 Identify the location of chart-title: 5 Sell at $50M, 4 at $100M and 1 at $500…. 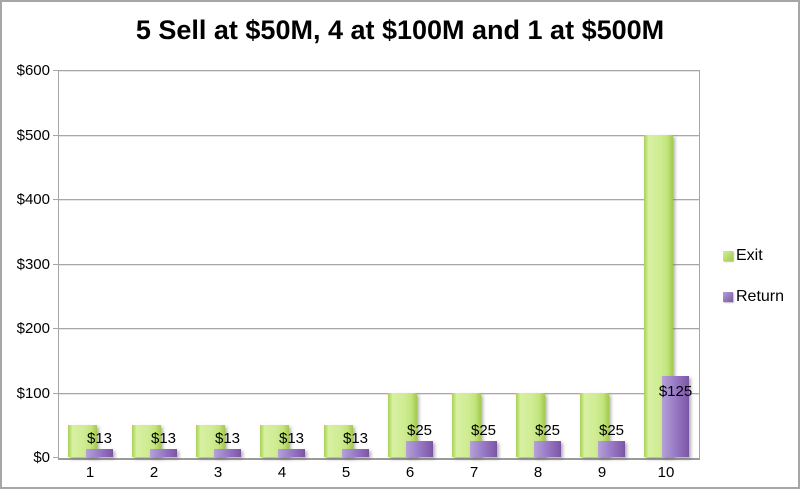
(400, 30).